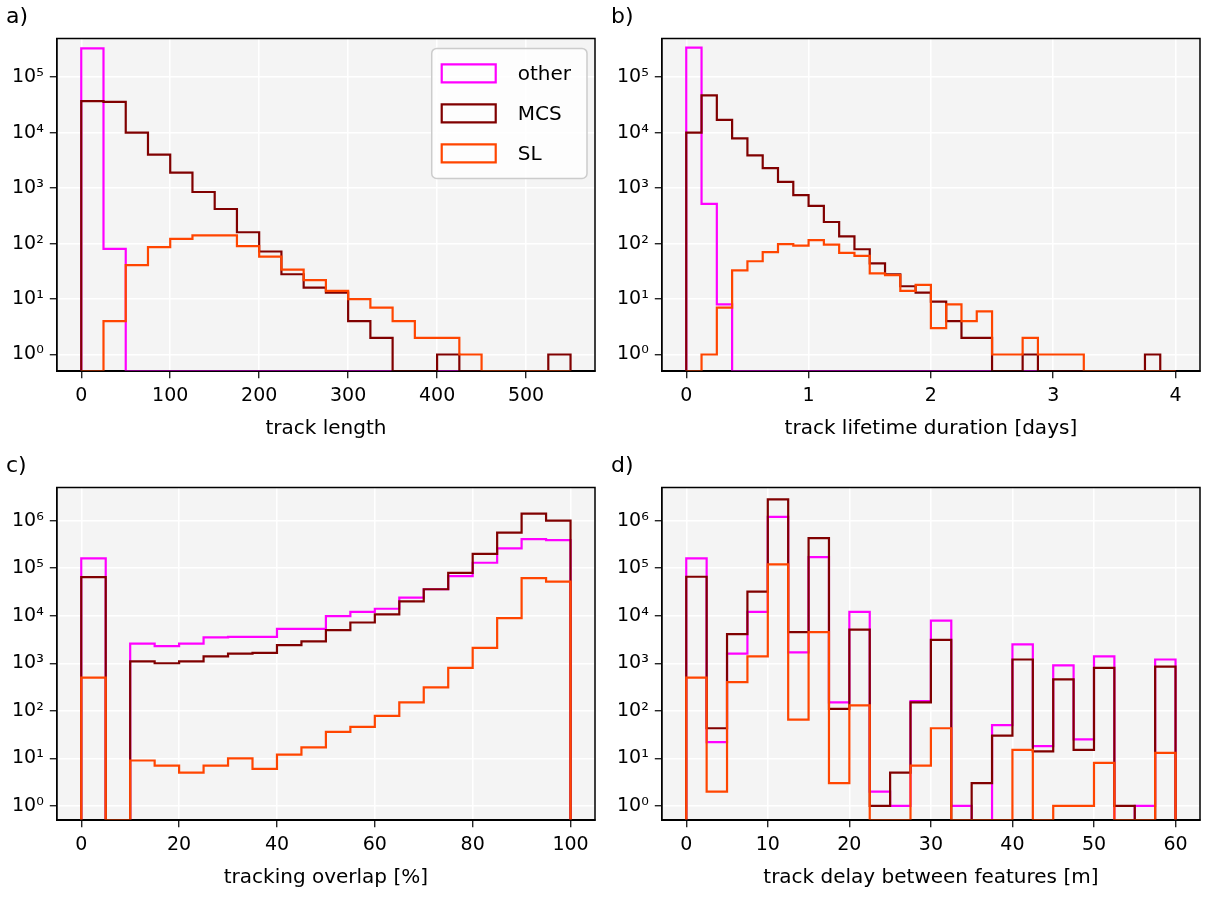 The width and height of the screenshot is (1211, 899). I want to click on legend-label: other, so click(544, 72).